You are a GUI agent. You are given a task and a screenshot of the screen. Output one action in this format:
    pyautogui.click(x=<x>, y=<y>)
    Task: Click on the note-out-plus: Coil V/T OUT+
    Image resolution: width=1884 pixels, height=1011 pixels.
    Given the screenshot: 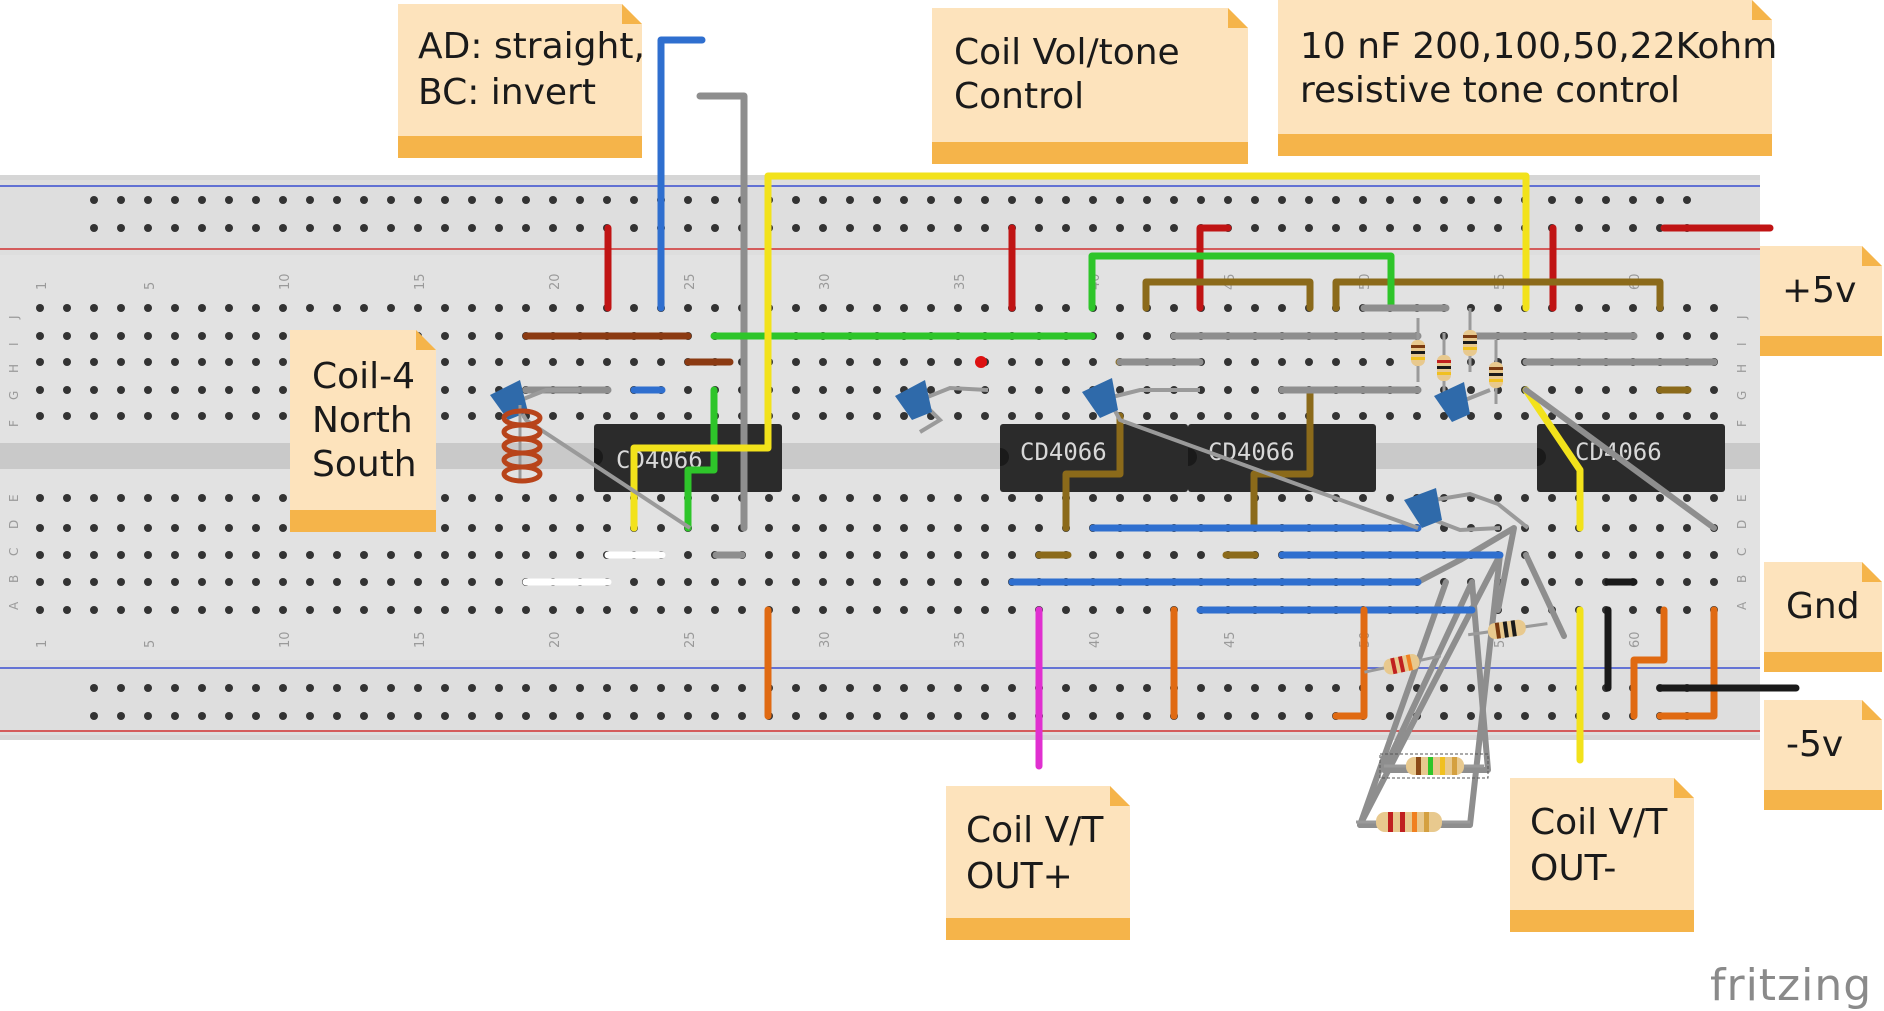 What is the action you would take?
    pyautogui.click(x=1038, y=863)
    